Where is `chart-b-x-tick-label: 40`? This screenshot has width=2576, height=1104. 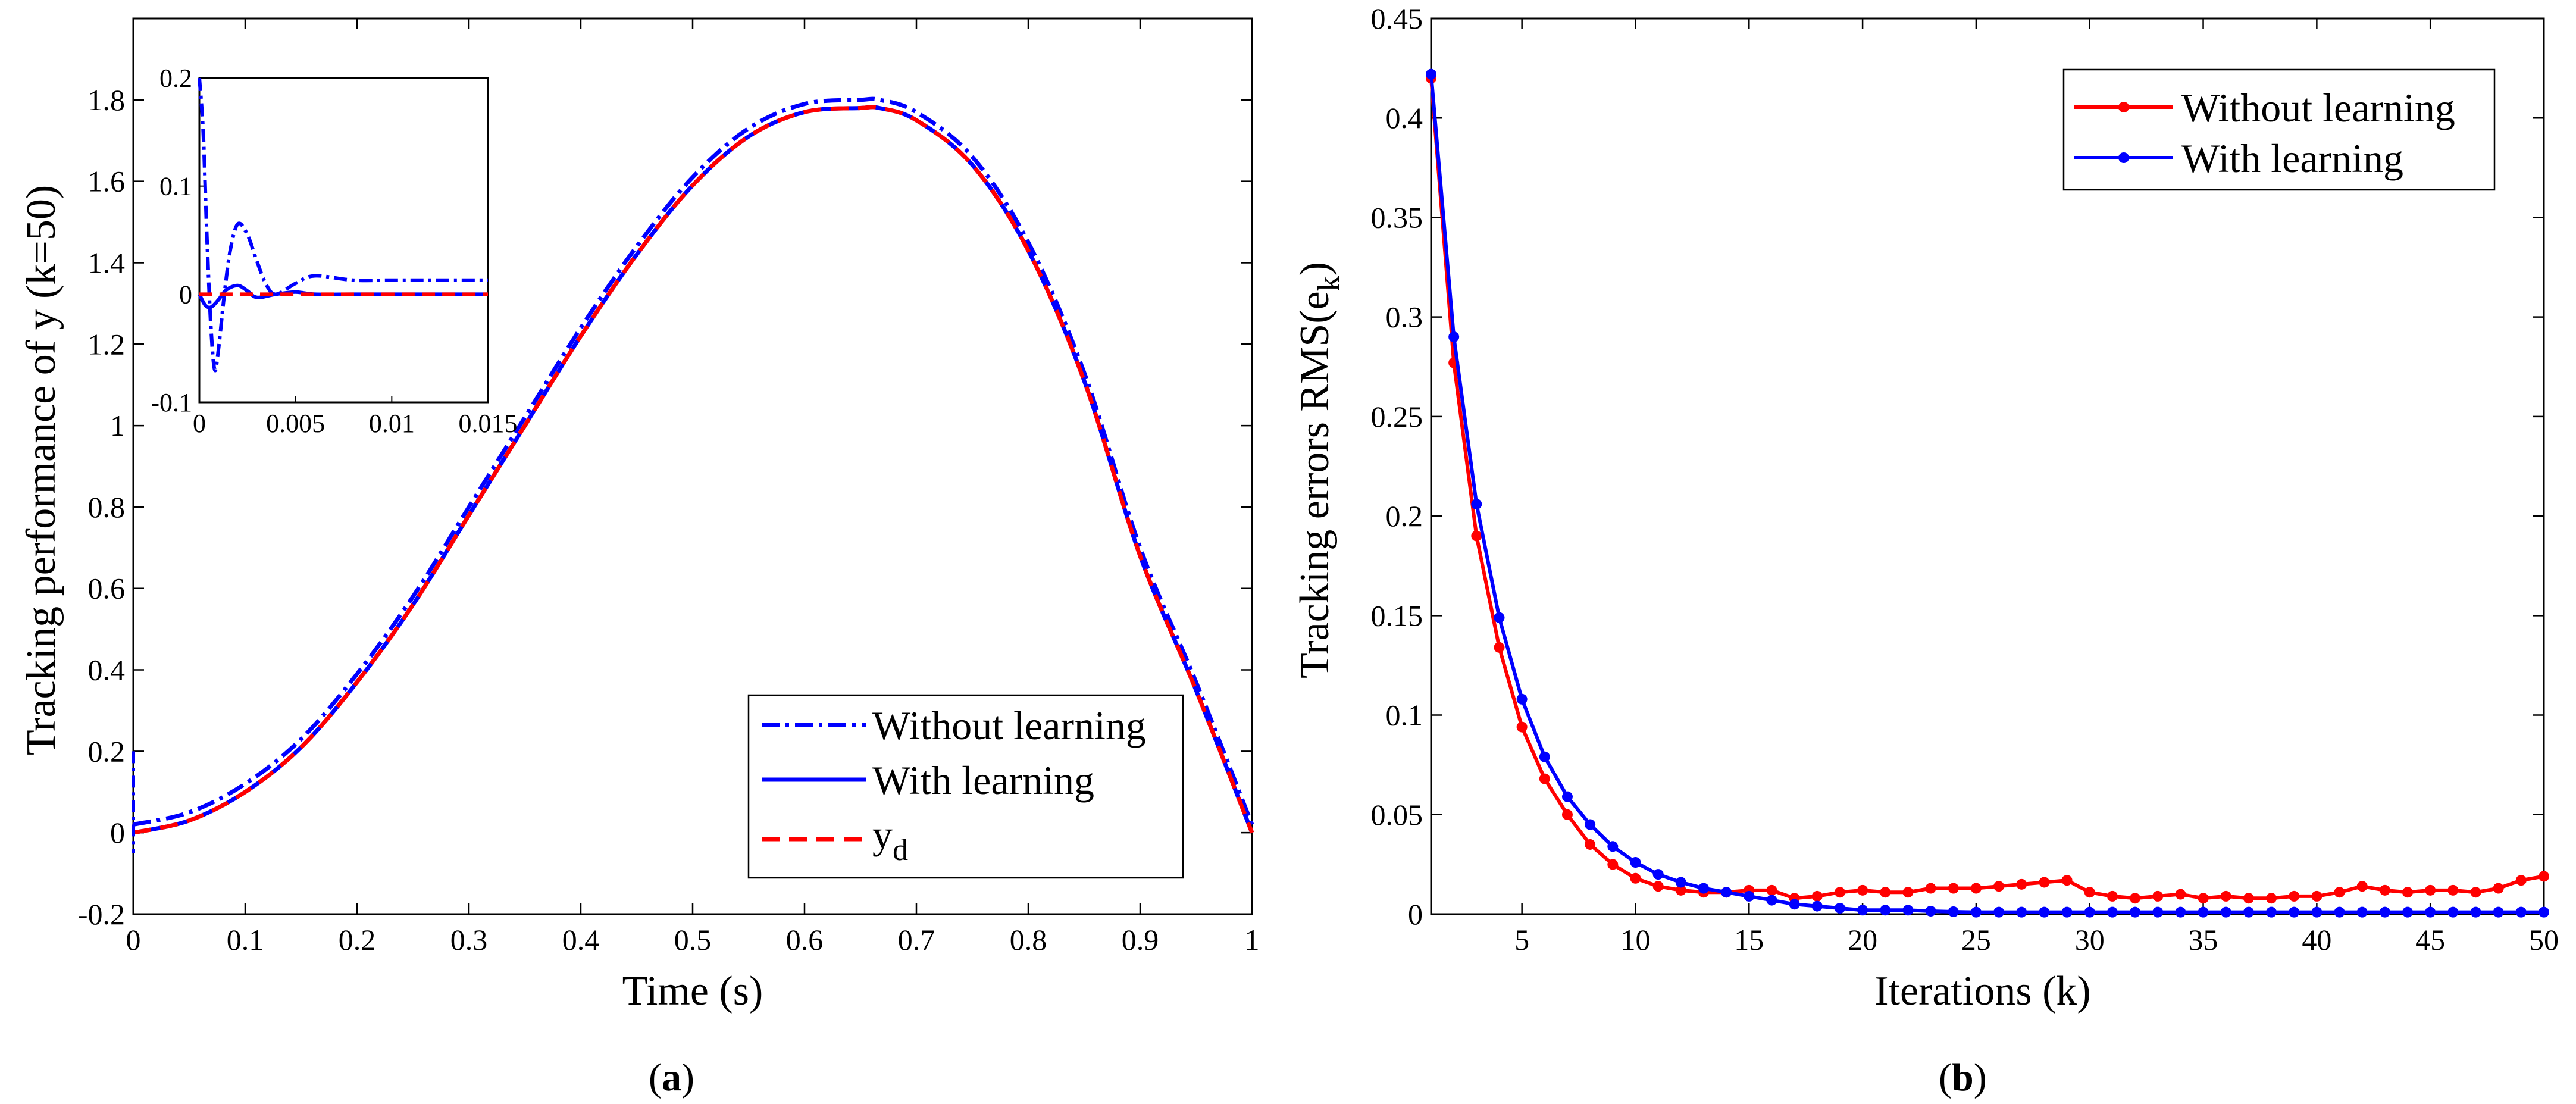
chart-b-x-tick-label: 40 is located at coordinates (2316, 939).